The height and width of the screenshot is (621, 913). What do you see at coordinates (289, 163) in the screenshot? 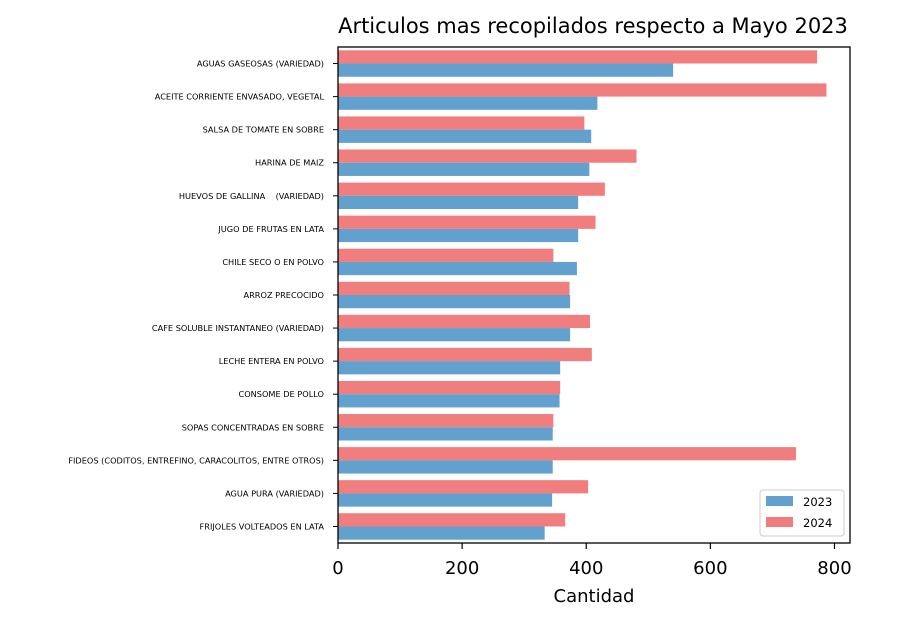
I see `y-tick-label: HARINA DE MAIZ` at bounding box center [289, 163].